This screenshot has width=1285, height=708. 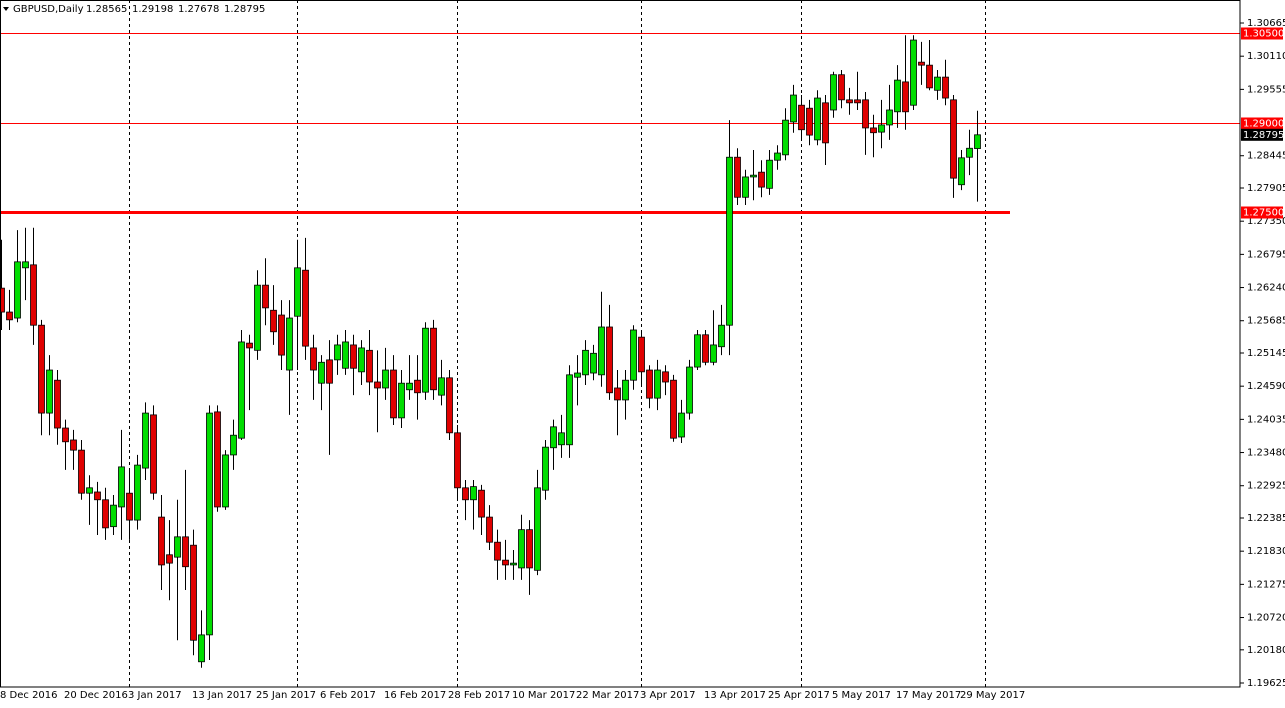 What do you see at coordinates (928, 695) in the screenshot?
I see `x-tick-label: 17 May 2017` at bounding box center [928, 695].